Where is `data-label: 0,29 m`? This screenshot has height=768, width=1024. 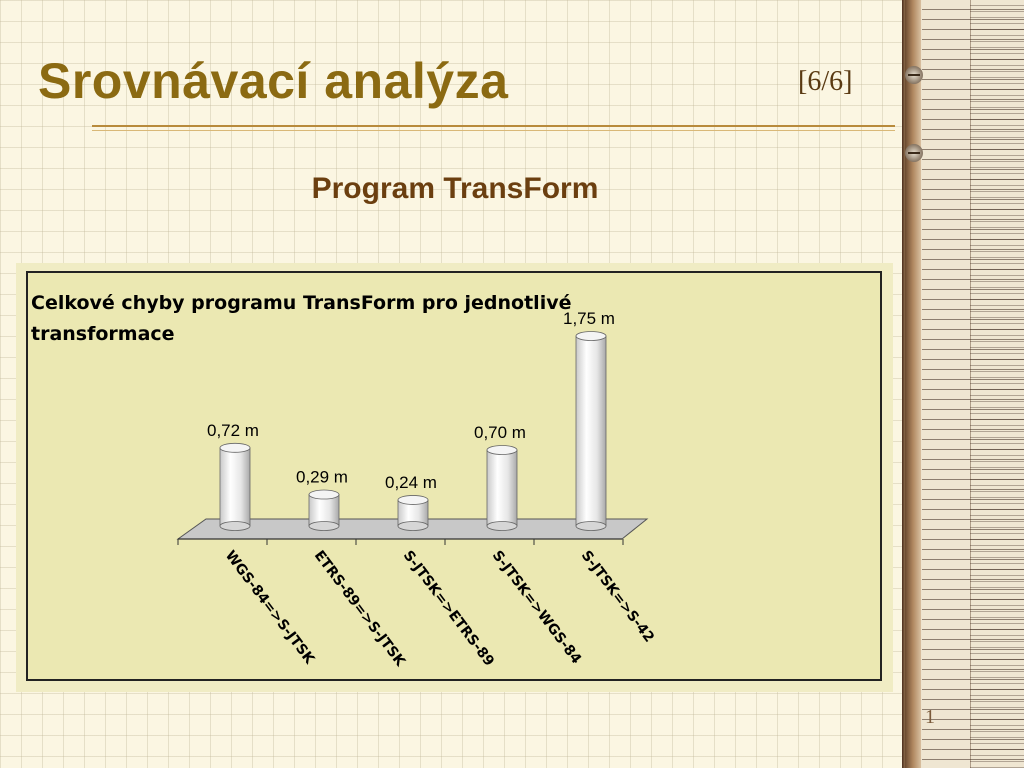 data-label: 0,29 m is located at coordinates (322, 477).